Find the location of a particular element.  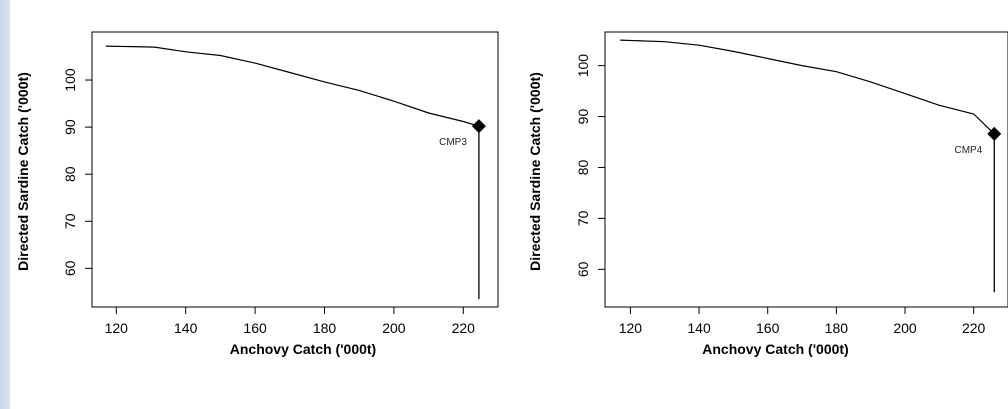

chart-2-x-tick-label: 160 is located at coordinates (768, 328).